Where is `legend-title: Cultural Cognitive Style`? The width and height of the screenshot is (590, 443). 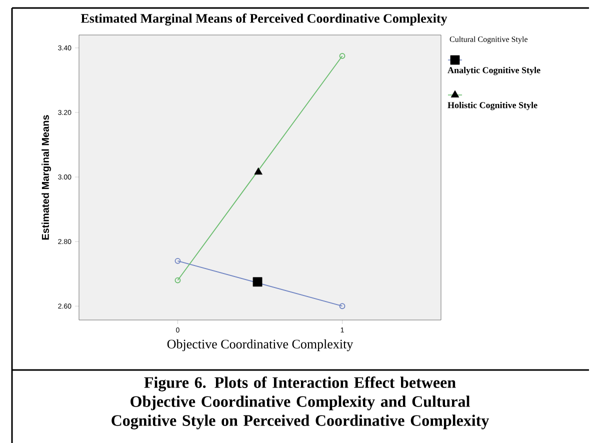 legend-title: Cultural Cognitive Style is located at coordinates (489, 40).